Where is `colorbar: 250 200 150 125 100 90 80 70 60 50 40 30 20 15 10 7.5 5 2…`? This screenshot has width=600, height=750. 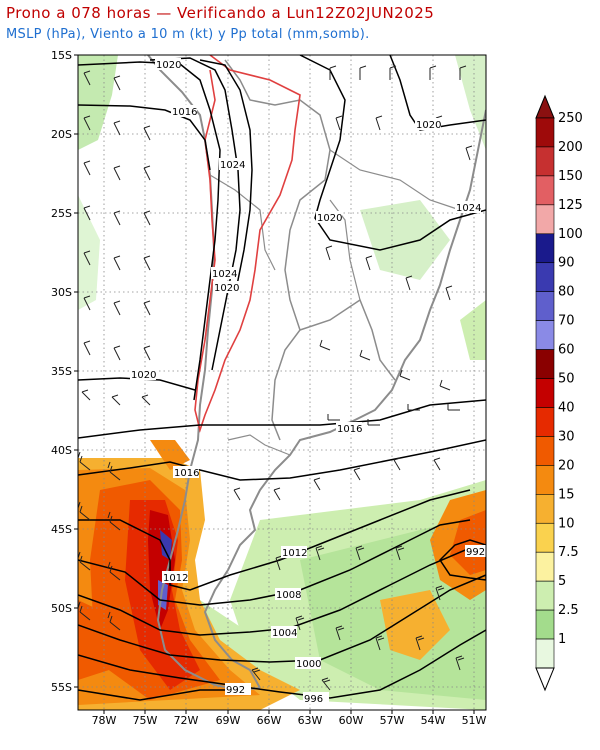 colorbar: 250 200 150 125 100 90 80 70 60 50 40 30 20 15 10 7.5 5 2… is located at coordinates (559, 393).